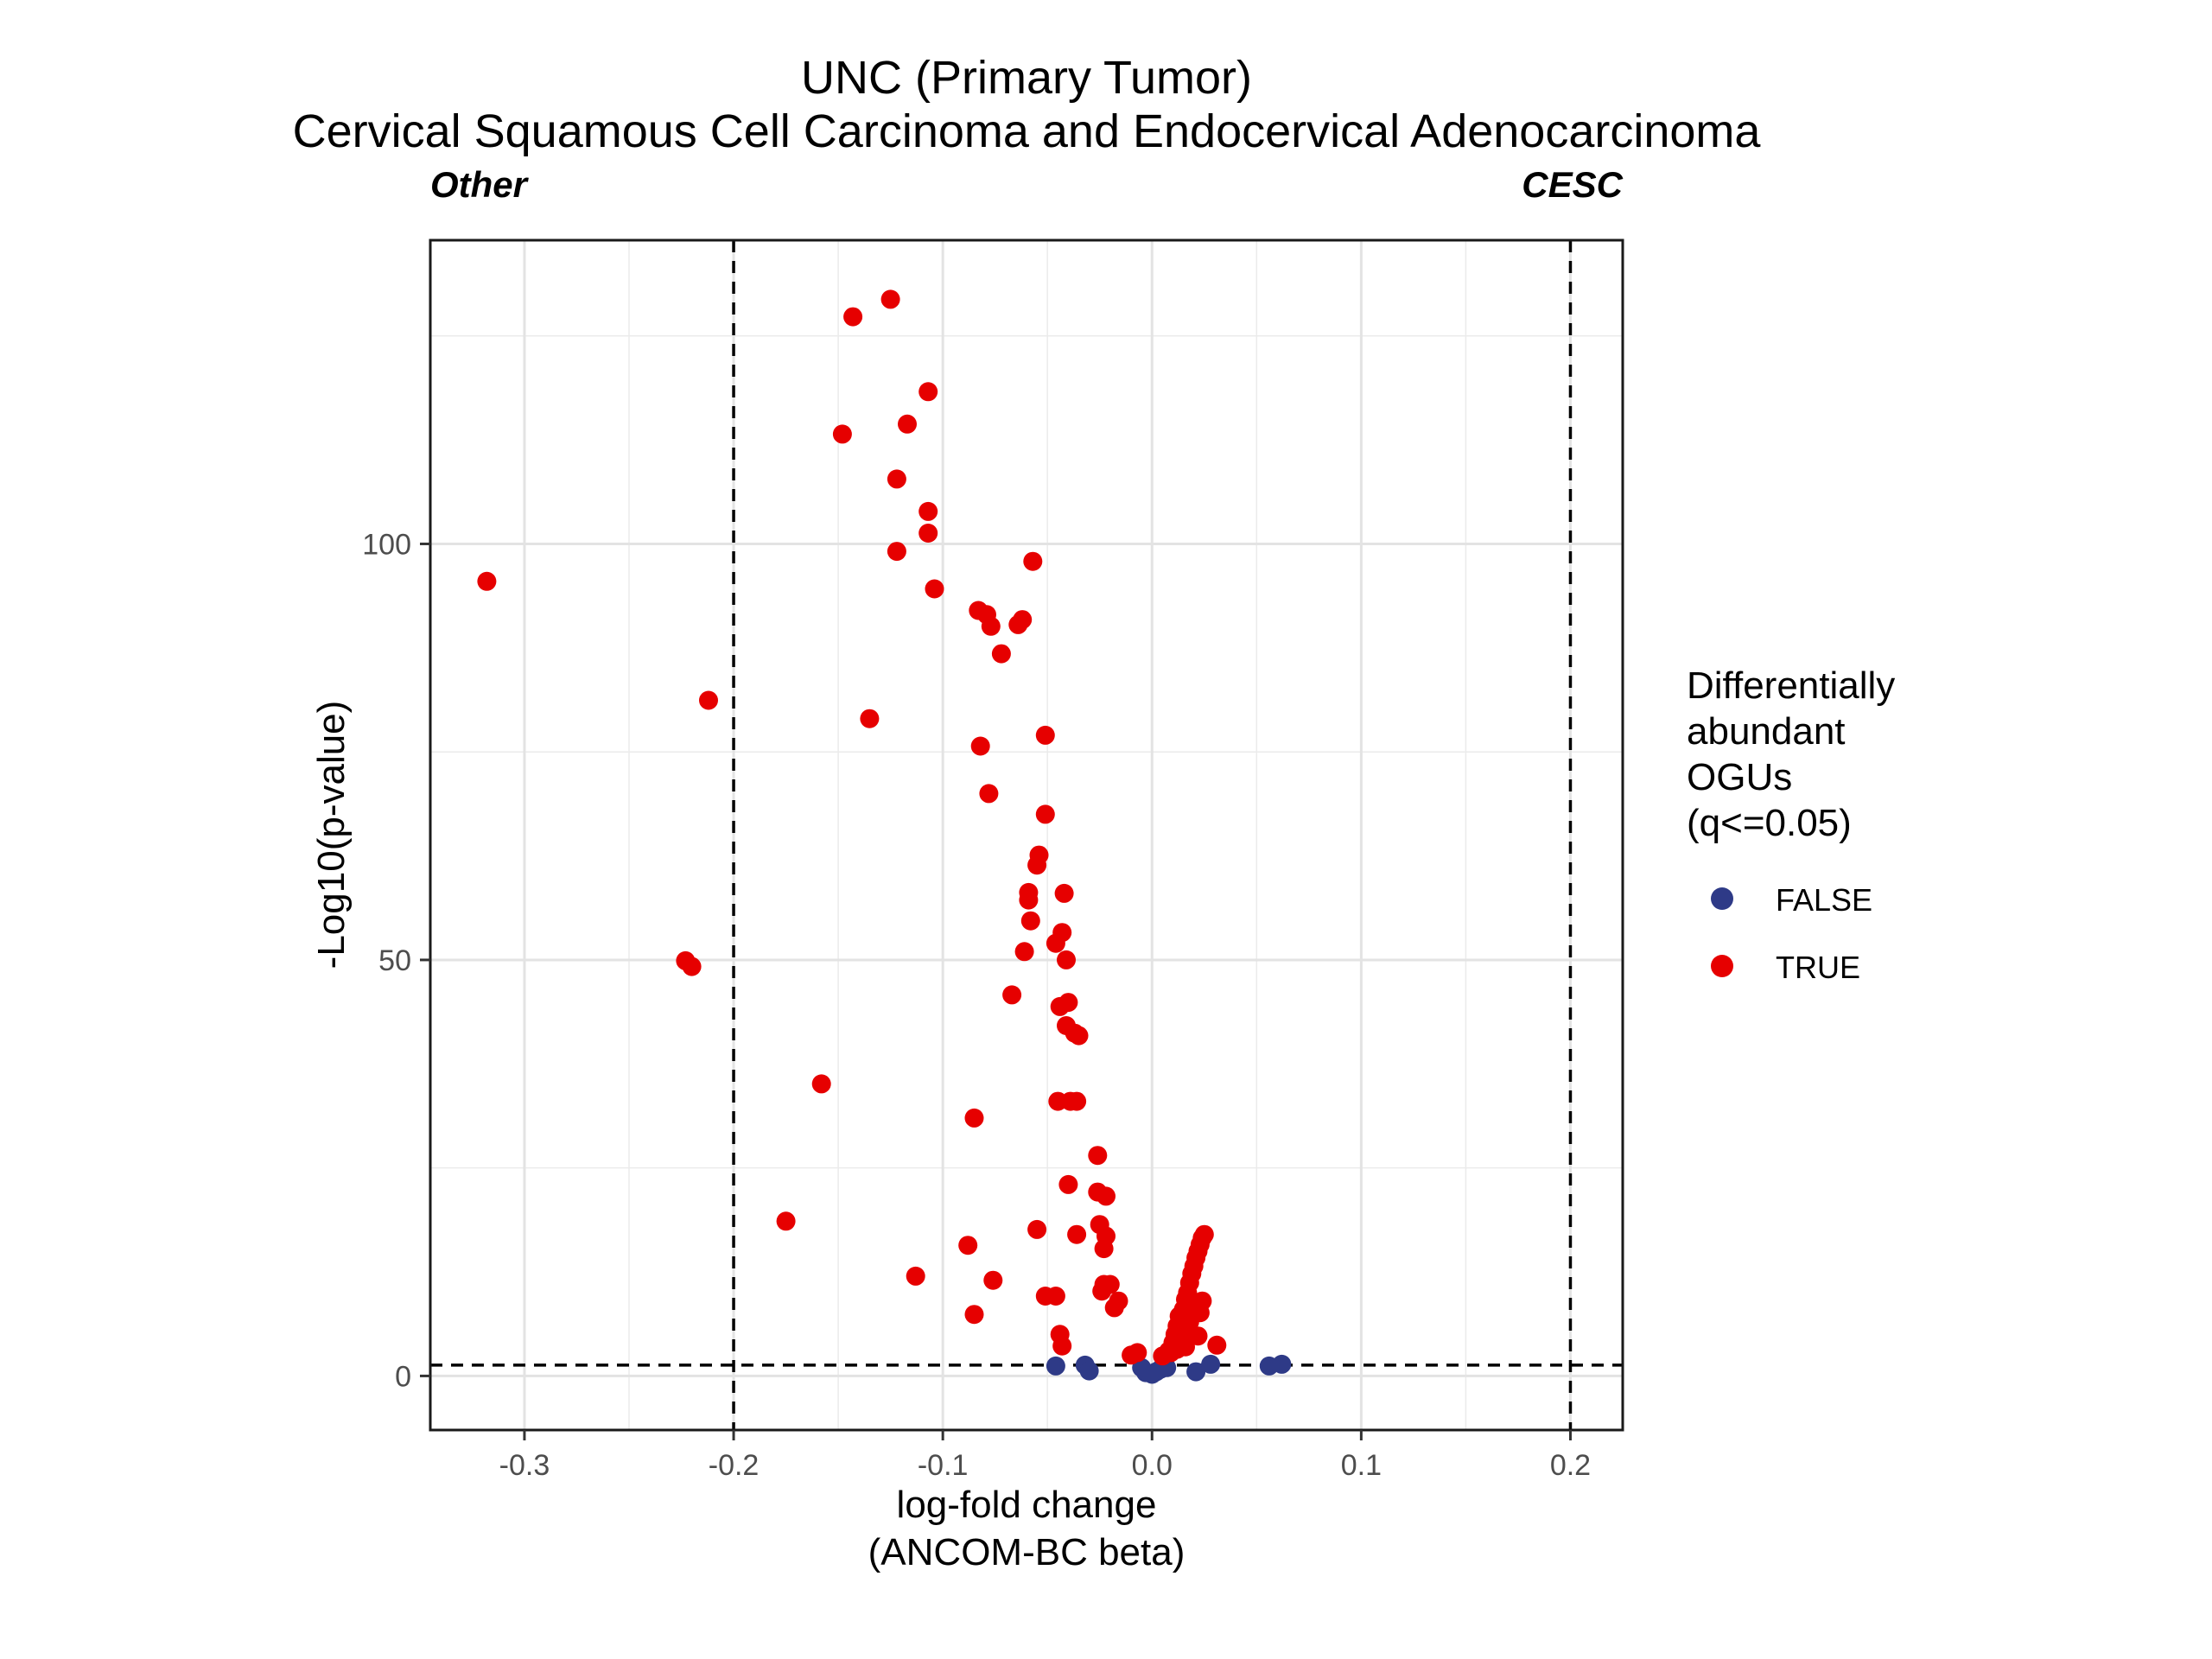 The height and width of the screenshot is (1659, 2212). Describe the element at coordinates (1026, 78) in the screenshot. I see `chart-title: UNC (Primary Tumor)` at that location.